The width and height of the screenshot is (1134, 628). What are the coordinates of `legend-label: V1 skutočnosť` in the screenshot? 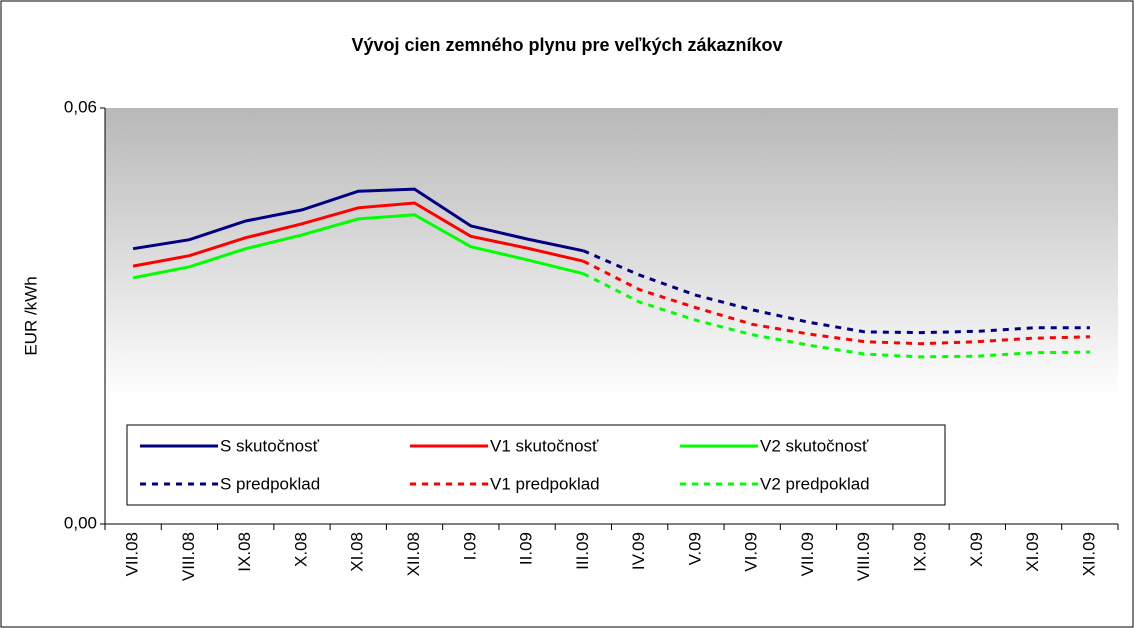 It's located at (544, 445).